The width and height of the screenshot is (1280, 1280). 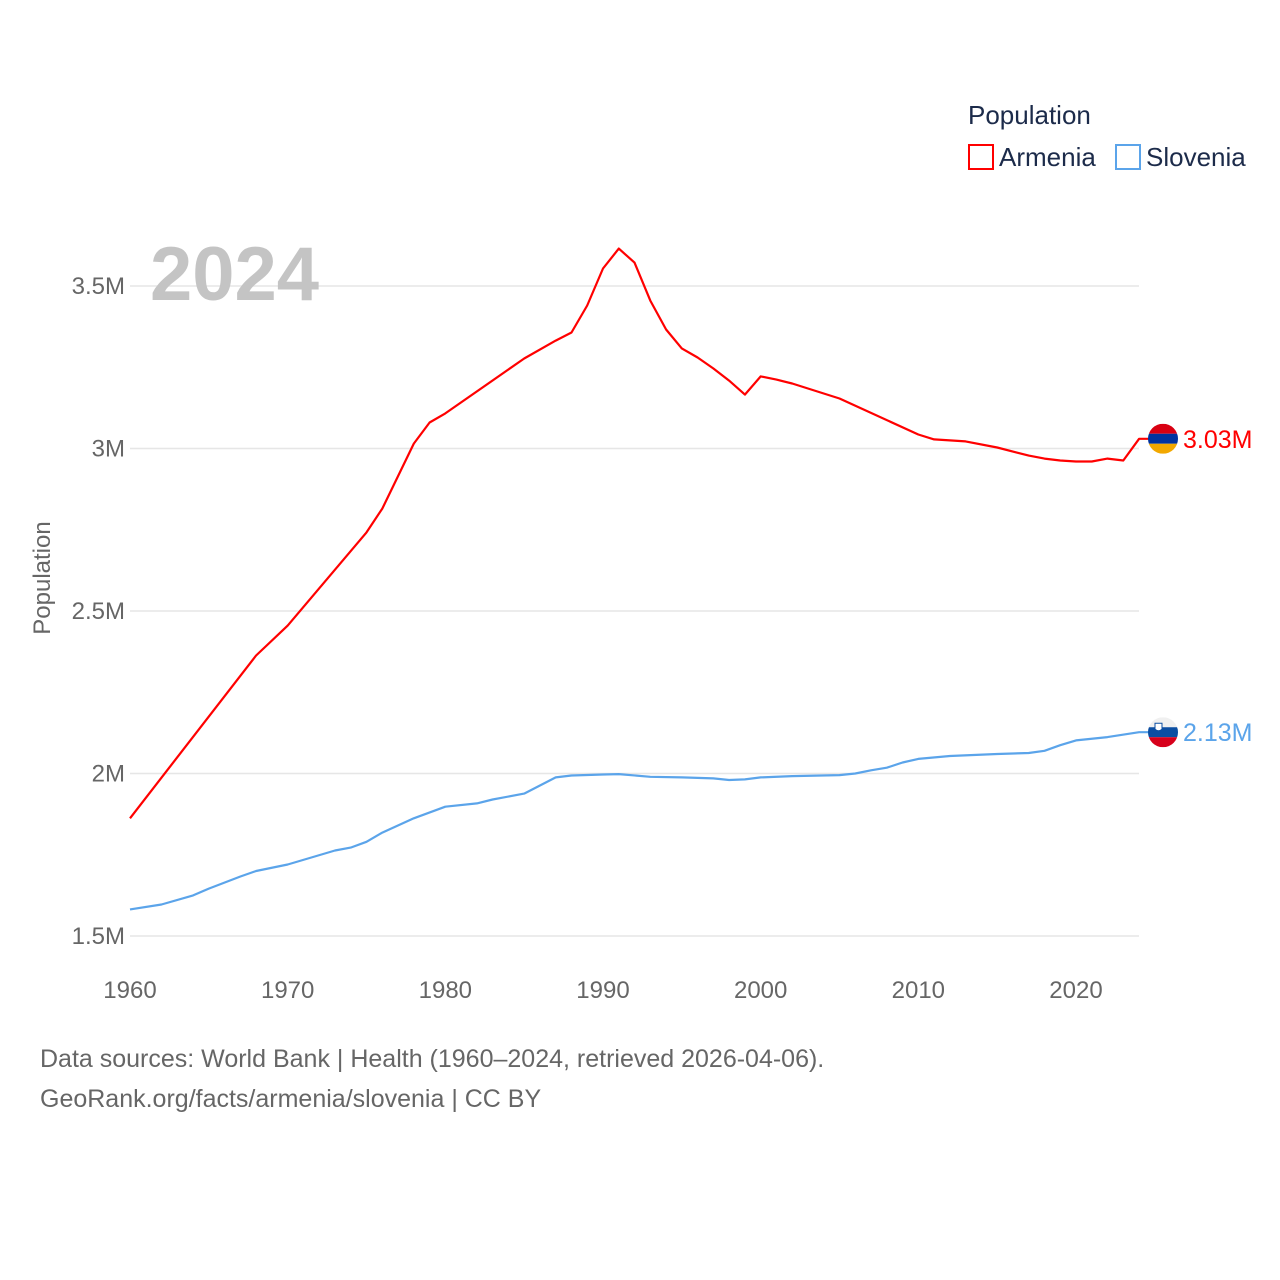 What do you see at coordinates (1047, 157) in the screenshot?
I see `legend-label-armenia: Armenia` at bounding box center [1047, 157].